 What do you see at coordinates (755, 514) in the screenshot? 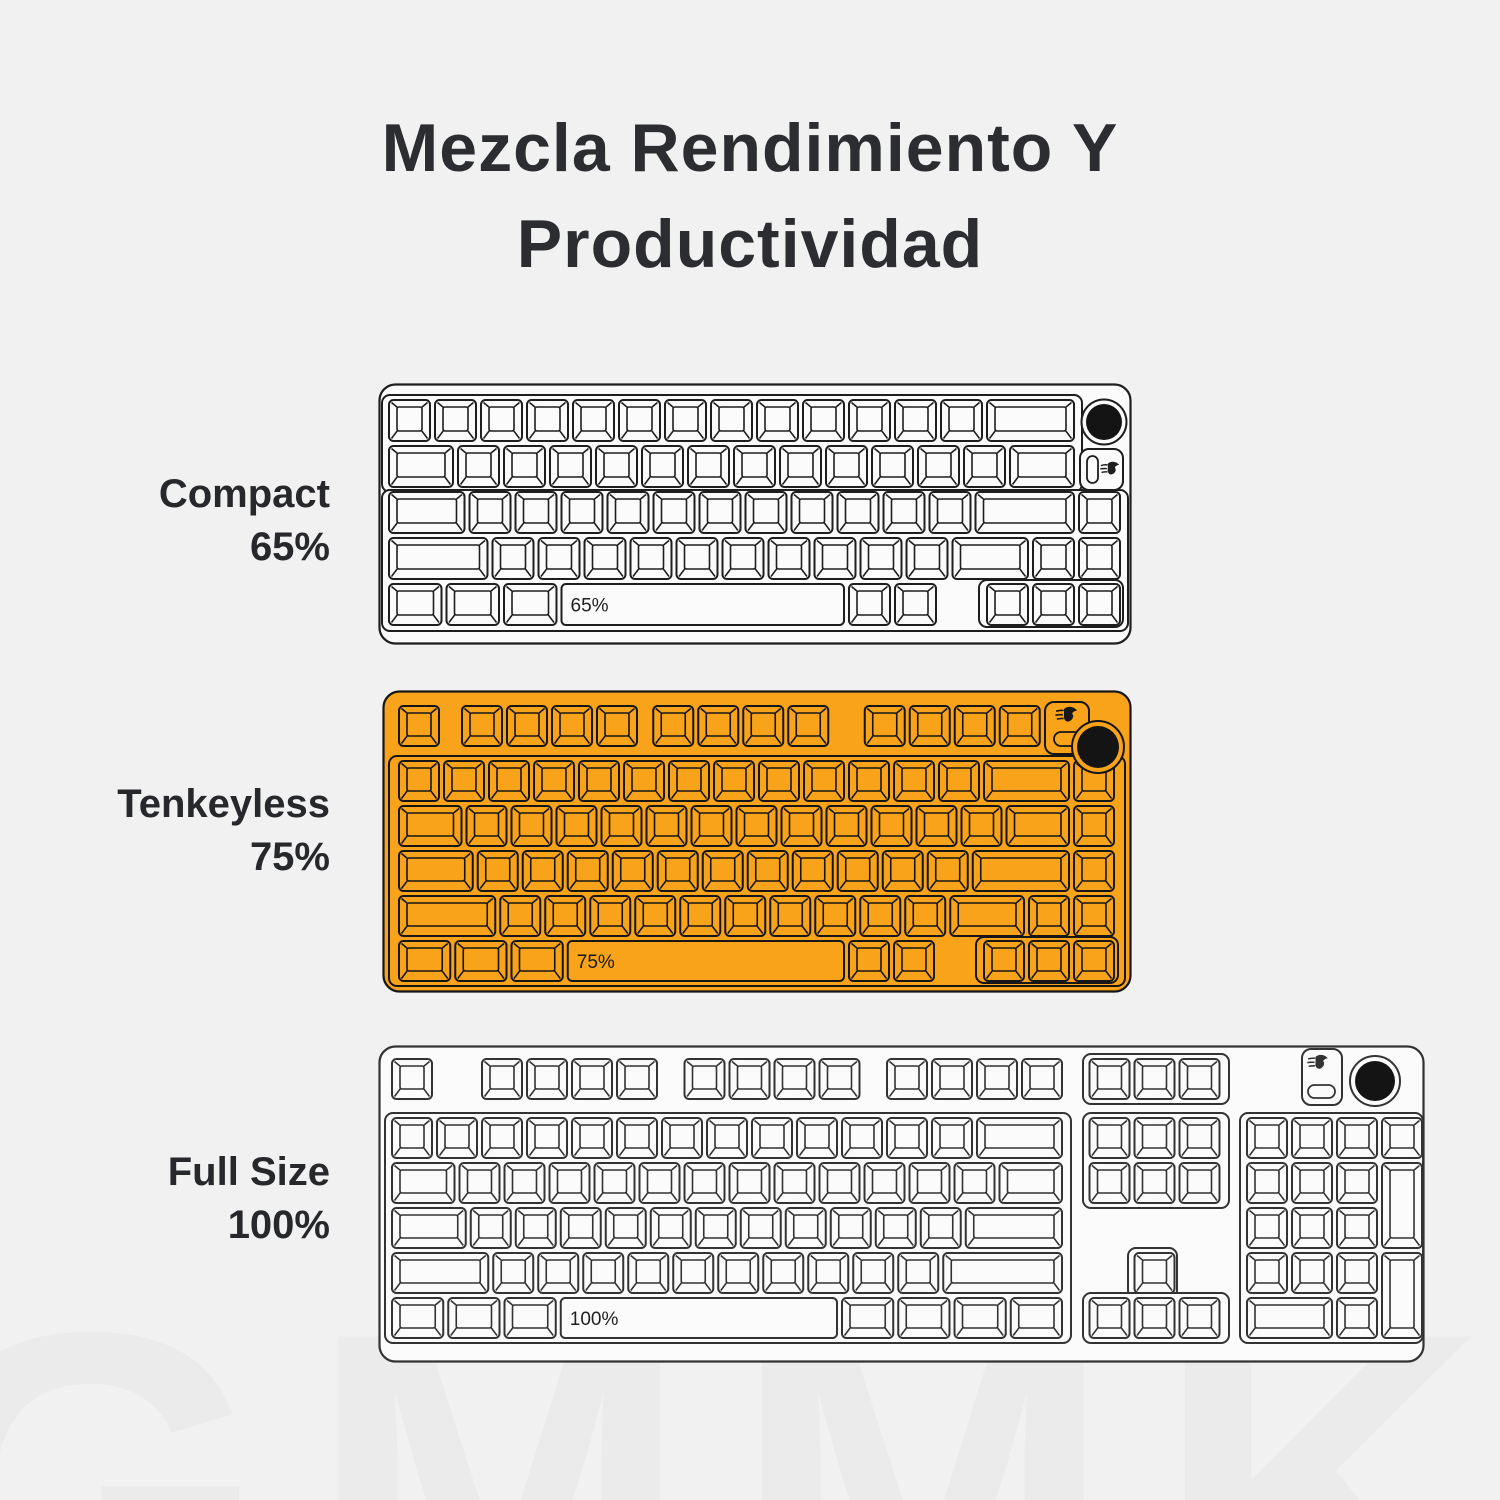
I see `keyboard-compact-65-illustration: 65%` at bounding box center [755, 514].